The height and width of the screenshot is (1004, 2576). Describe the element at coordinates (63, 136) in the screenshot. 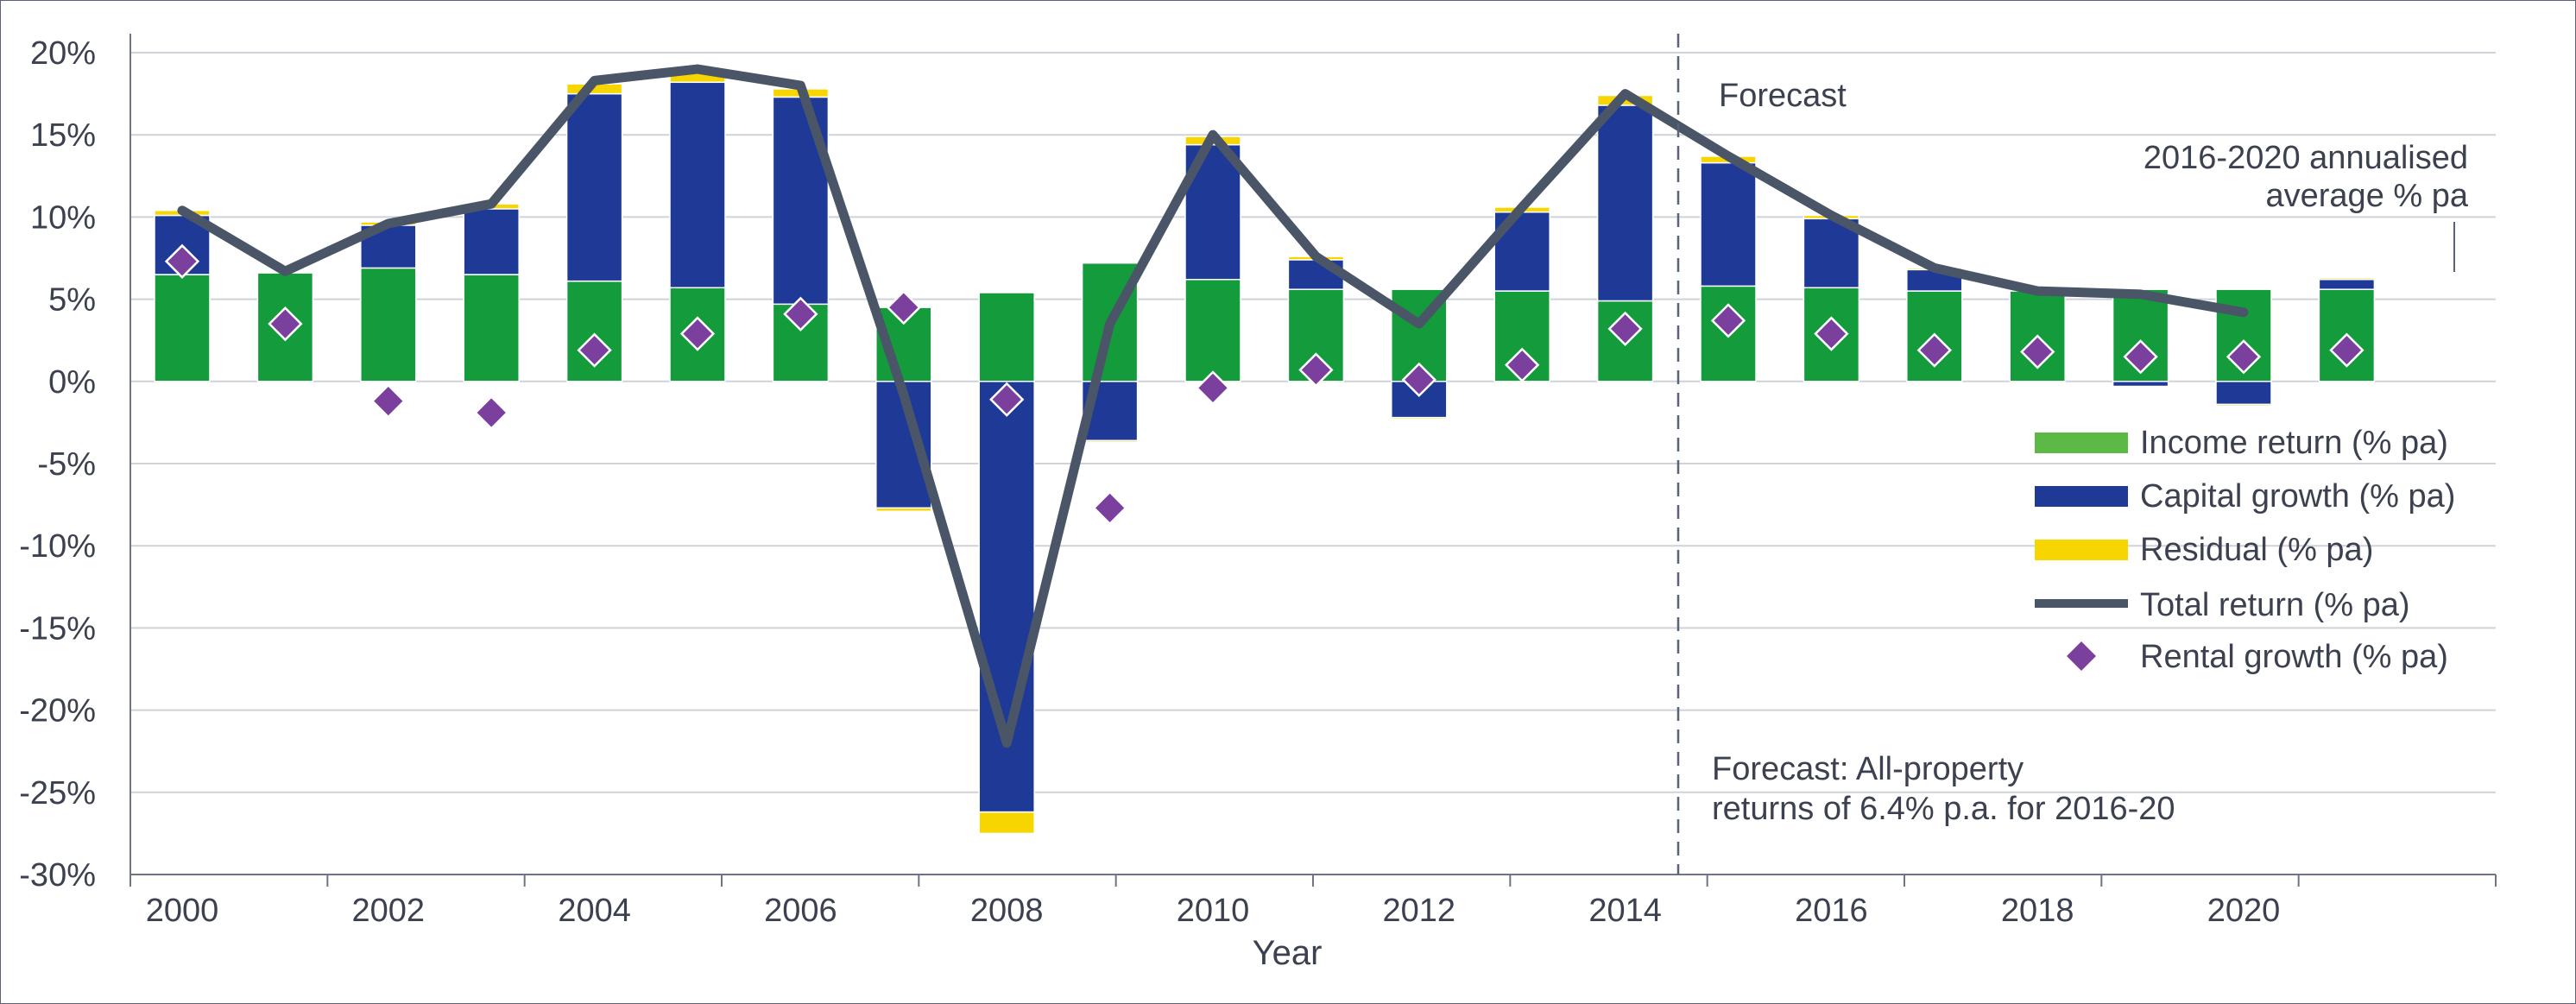

I see `y-tick-label: 15%` at that location.